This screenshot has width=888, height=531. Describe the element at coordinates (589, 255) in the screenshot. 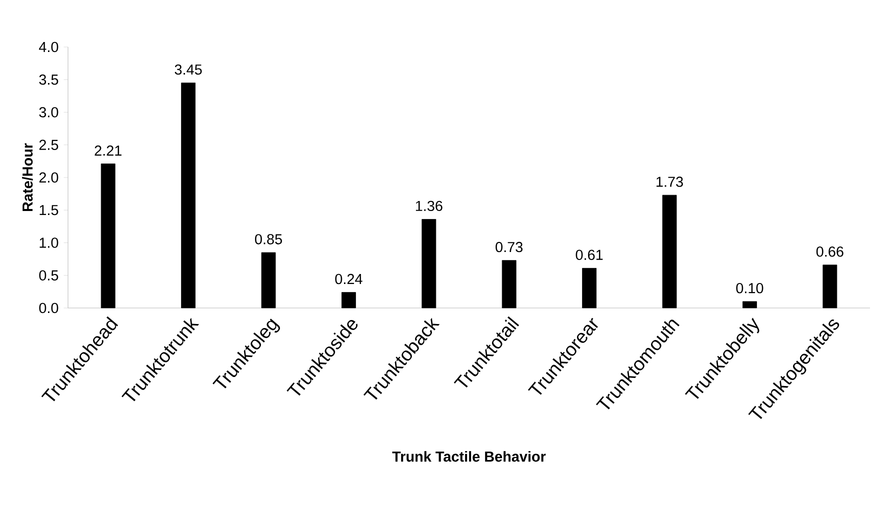

I see `data-label: 0.61` at that location.